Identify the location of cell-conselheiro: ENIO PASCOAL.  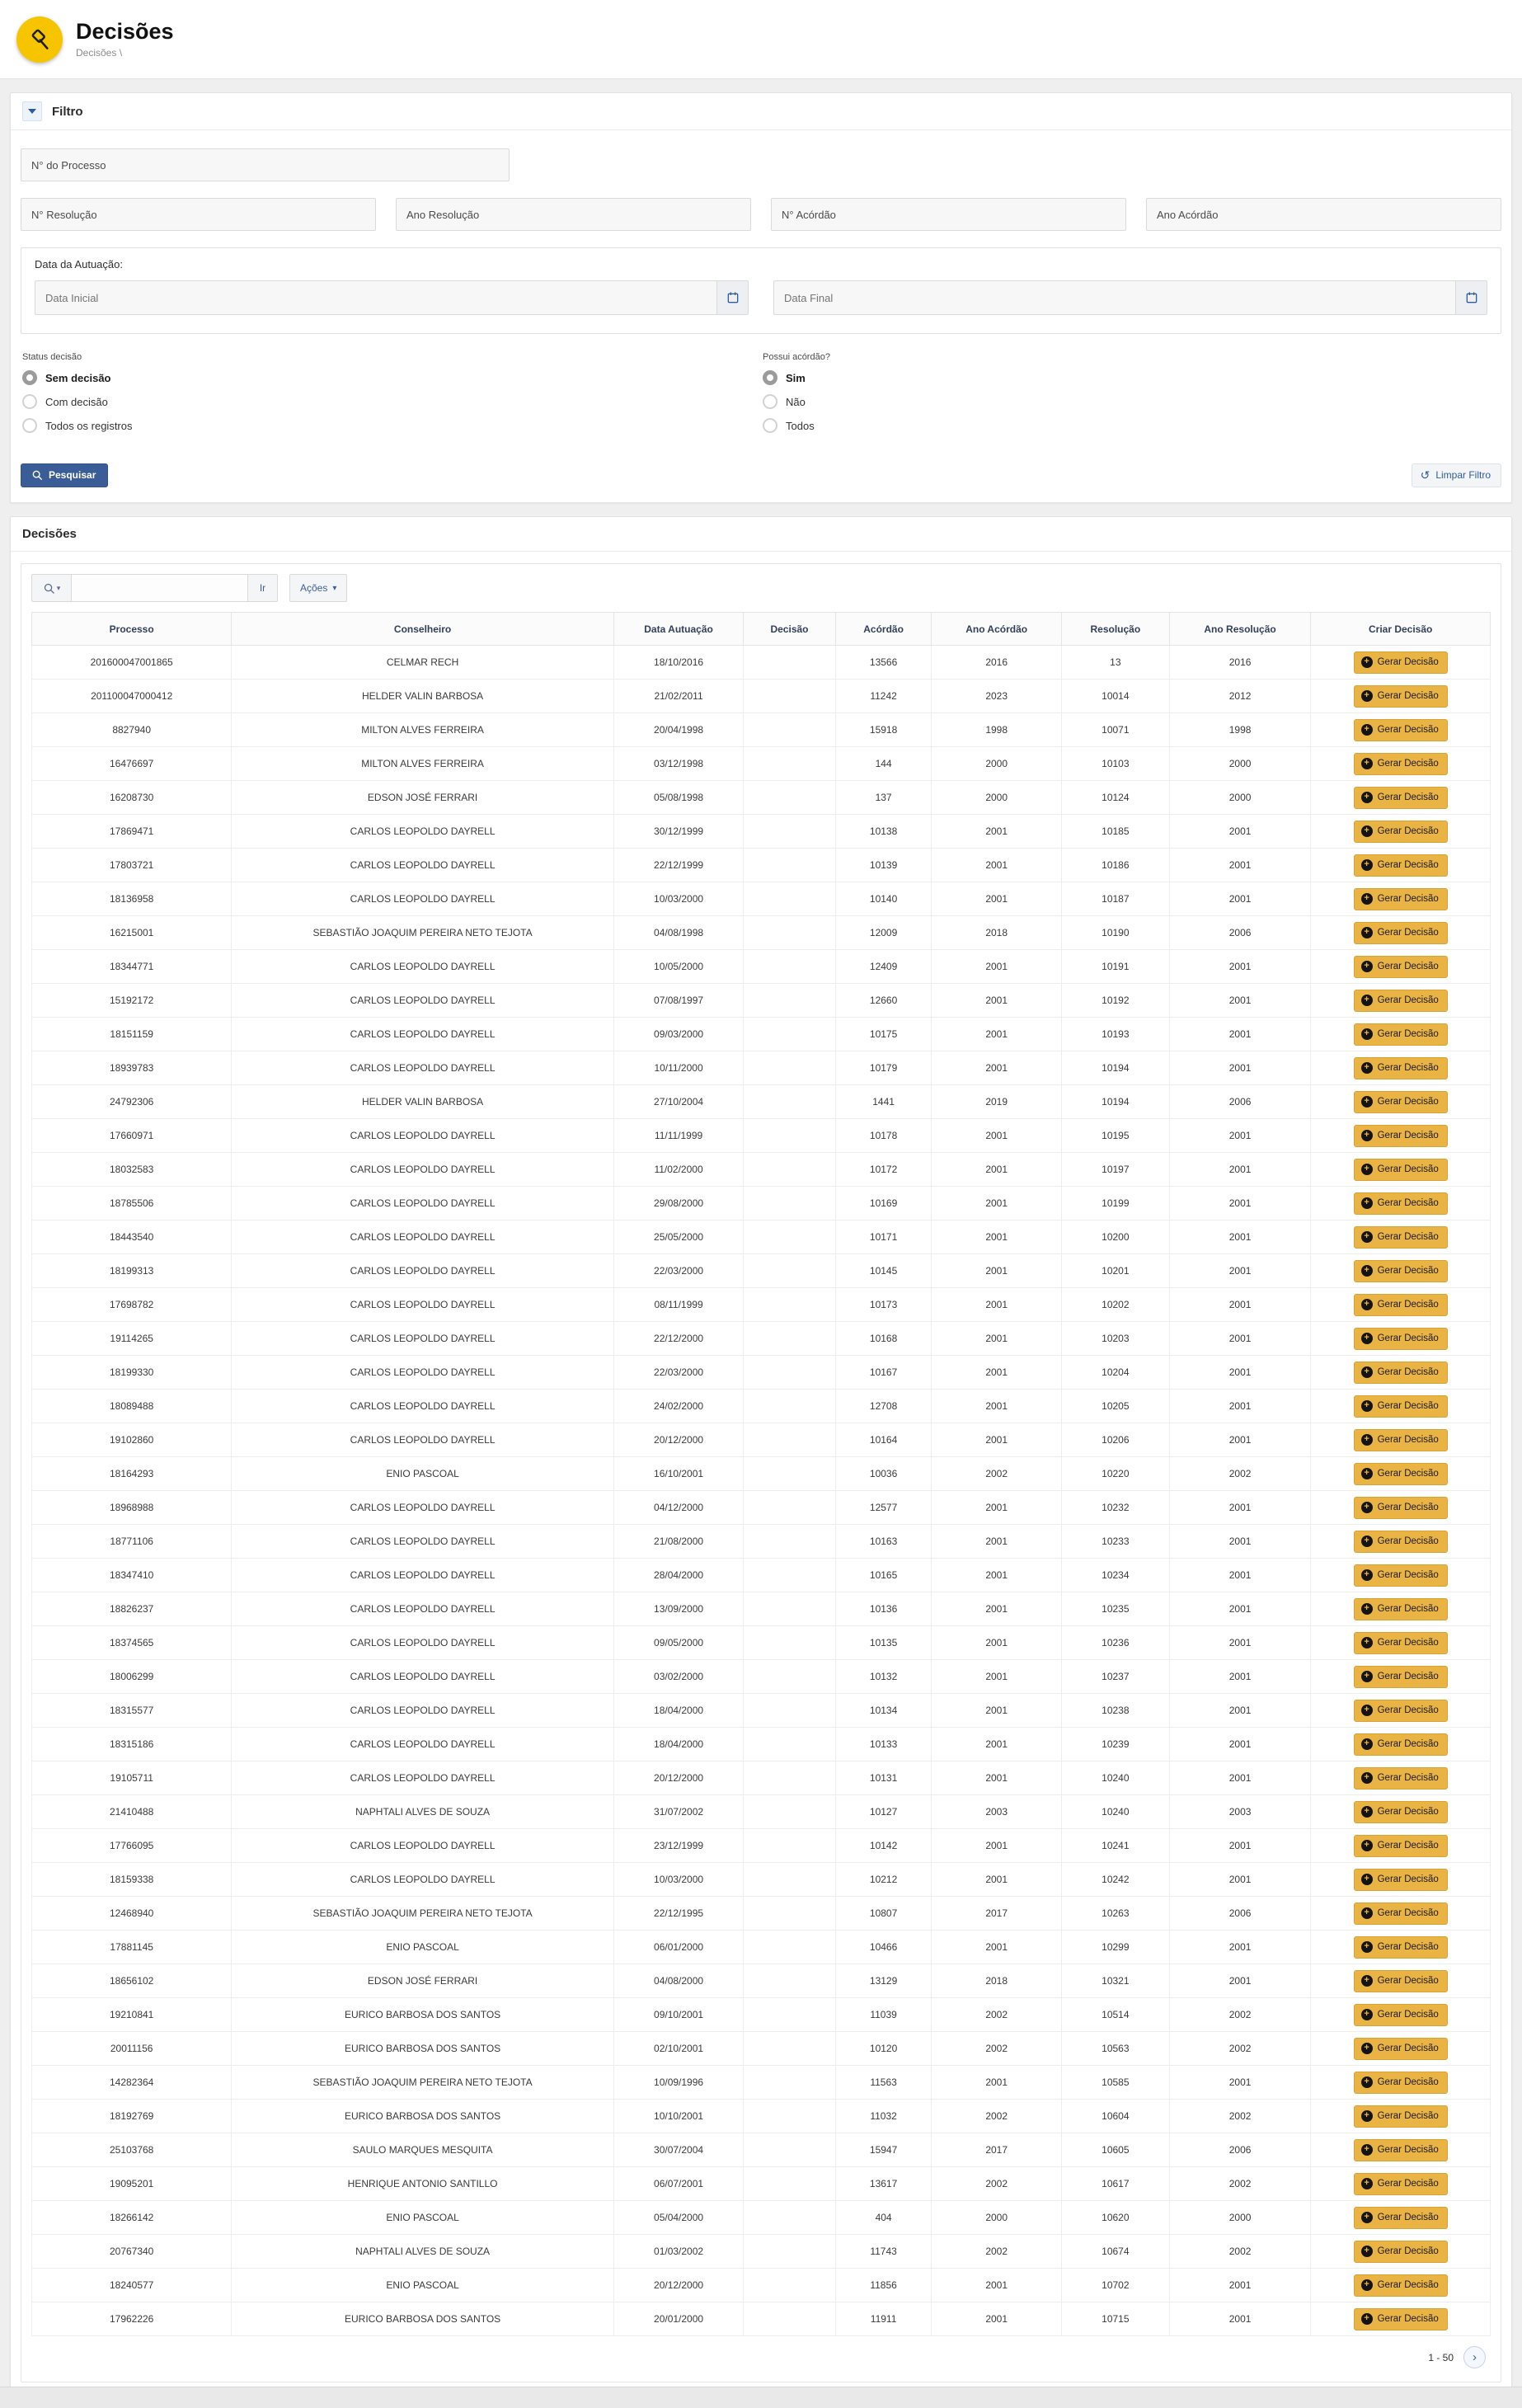
(422, 1947).